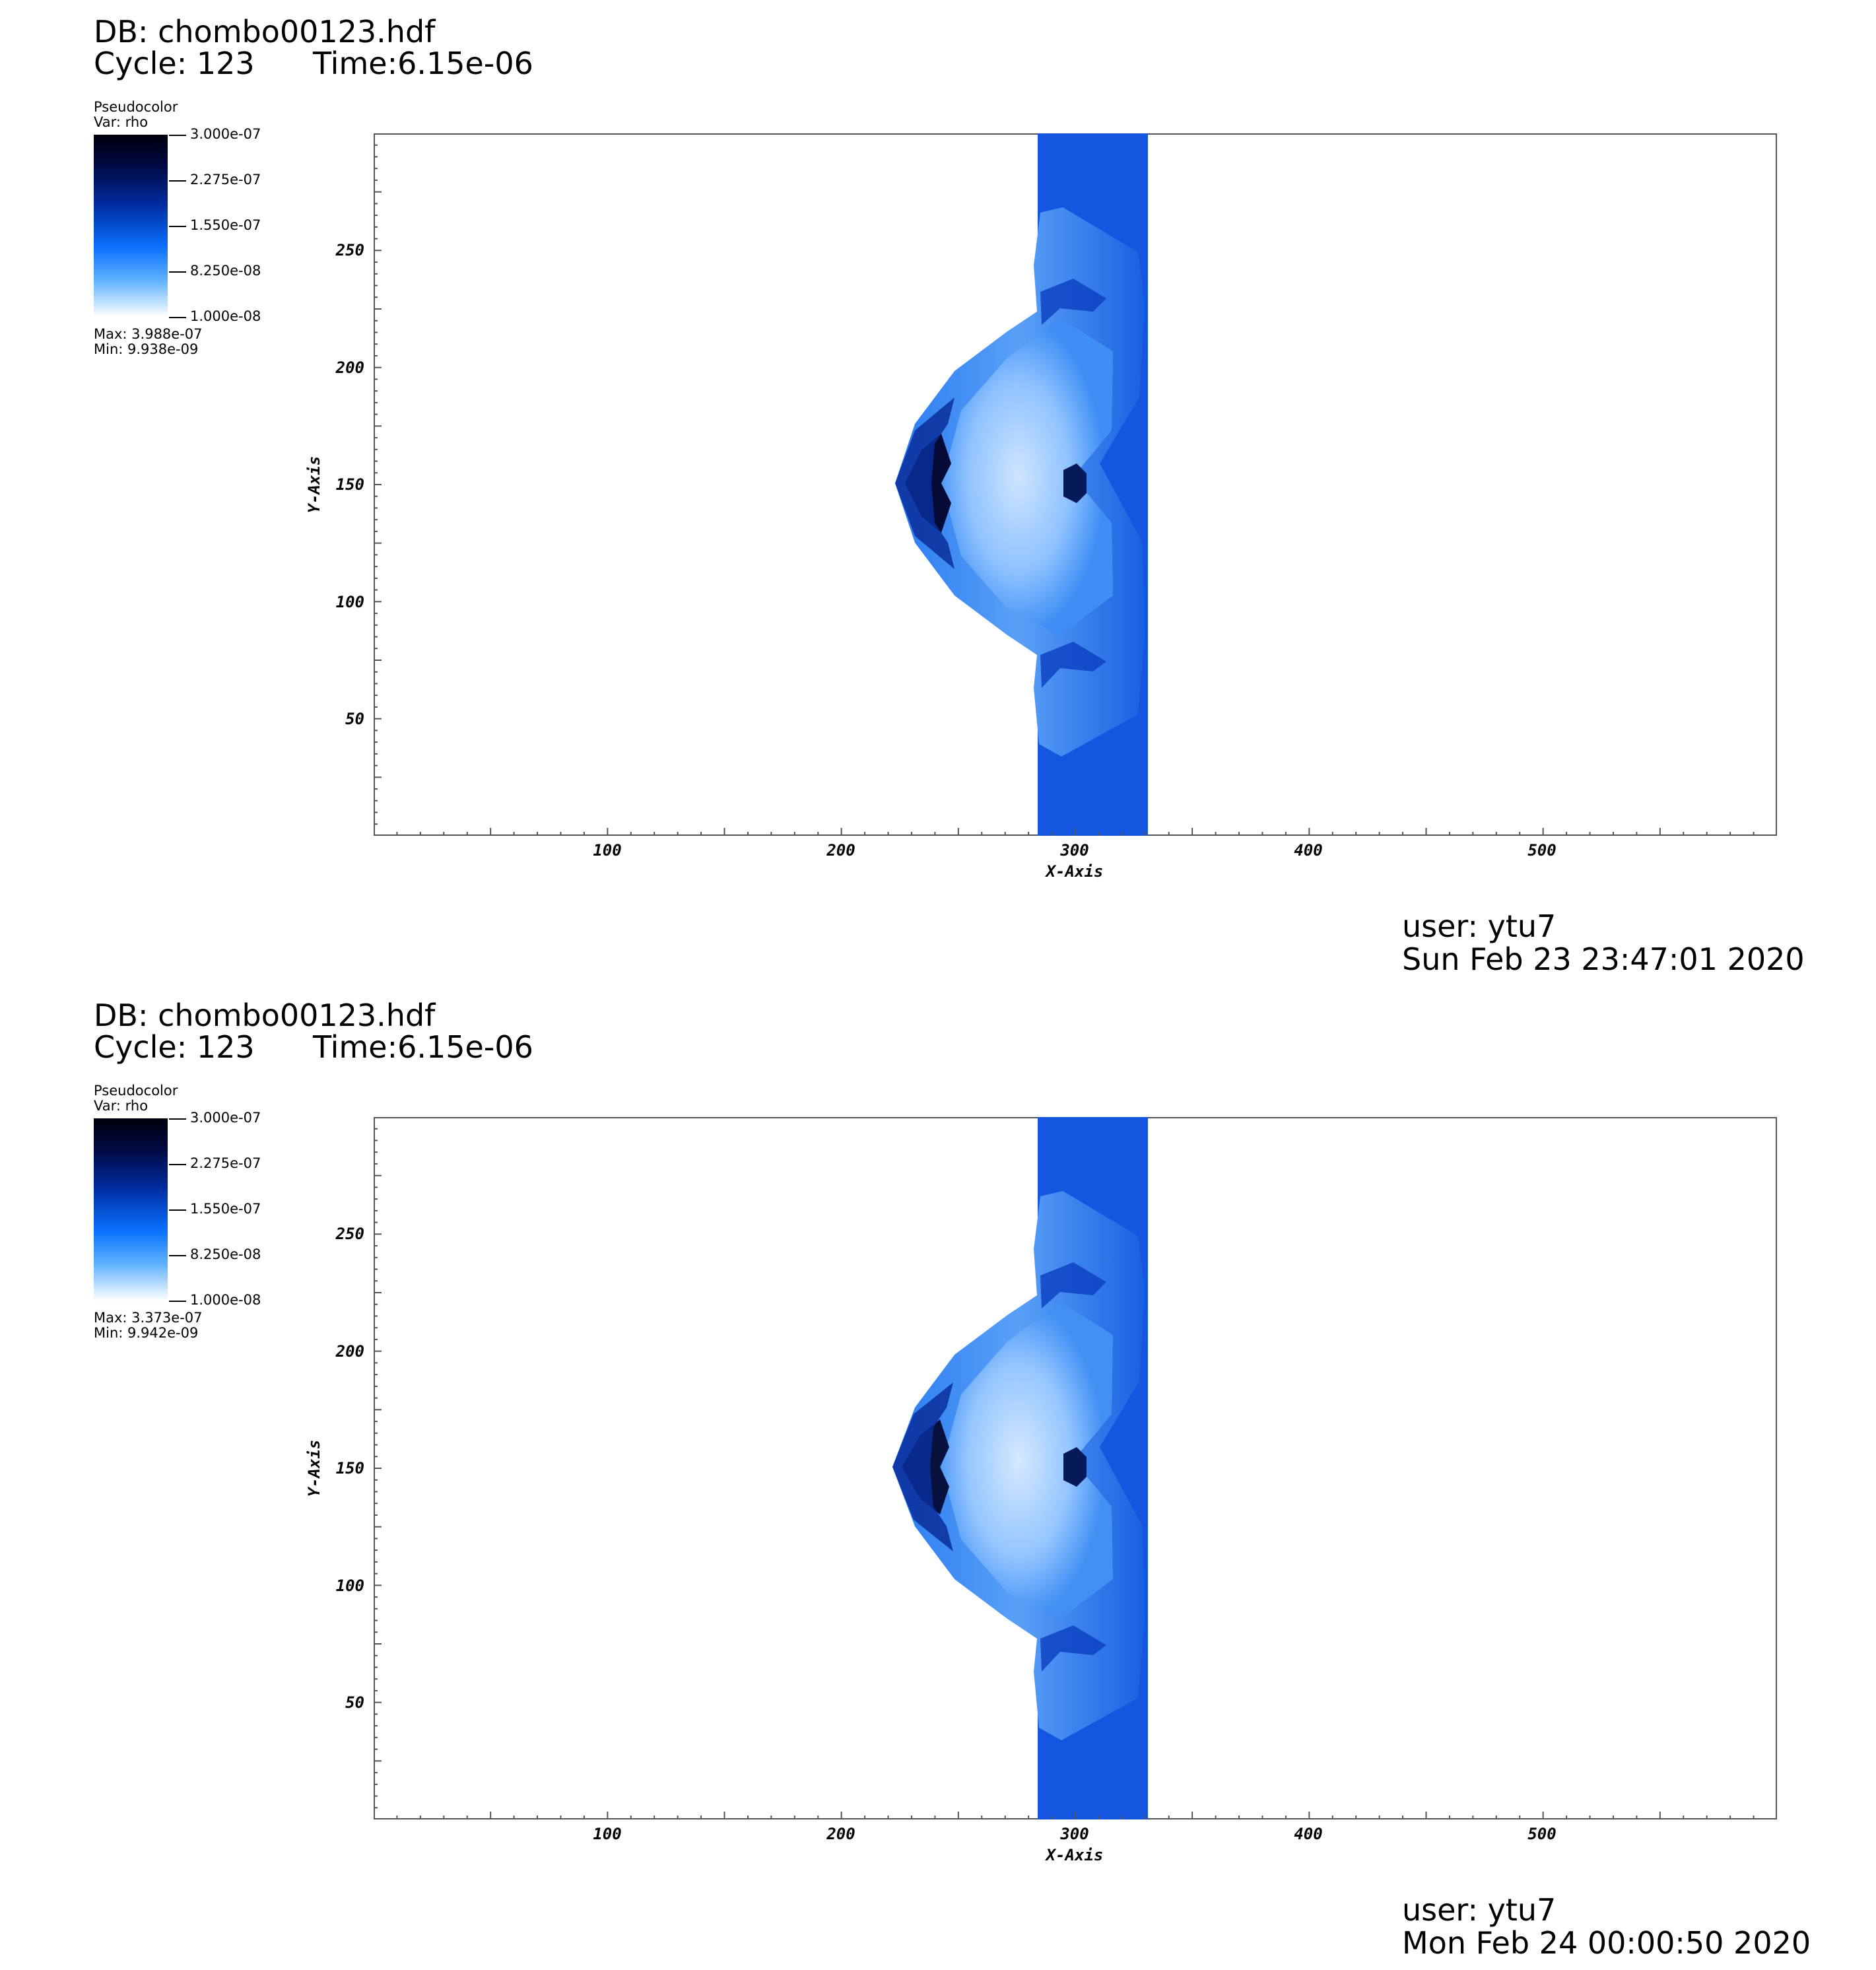  I want to click on date-label: Sun Feb 23 23:47:01 2020, so click(1603, 959).